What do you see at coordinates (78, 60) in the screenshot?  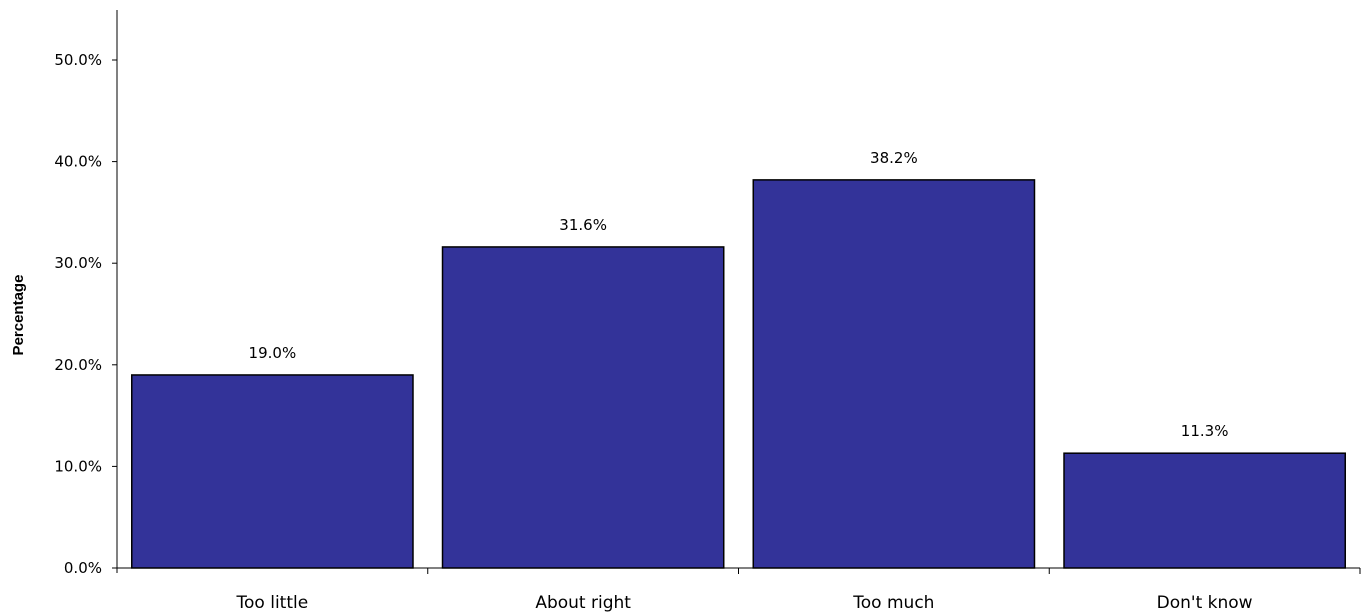 I see `y-tick-label: 50.0%` at bounding box center [78, 60].